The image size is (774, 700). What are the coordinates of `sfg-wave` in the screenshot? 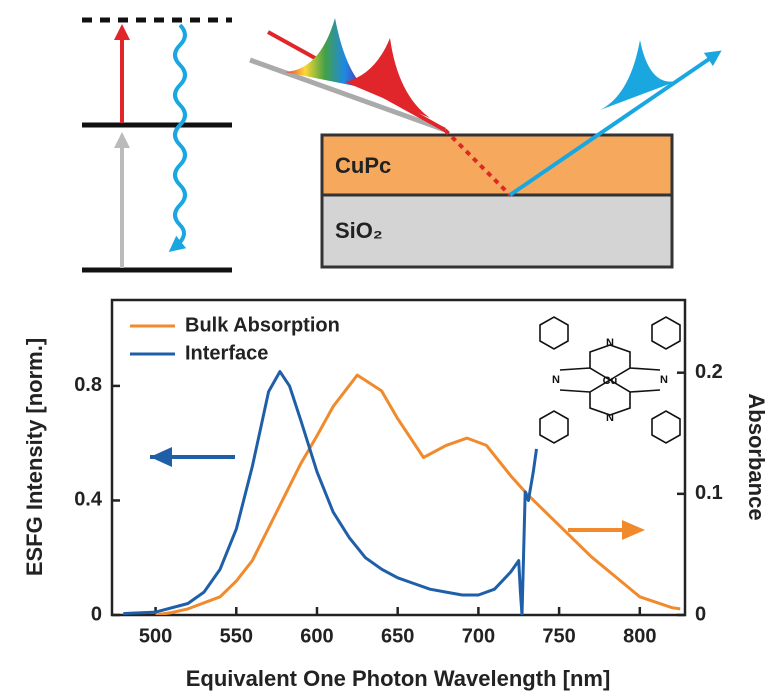 It's located at (177, 137).